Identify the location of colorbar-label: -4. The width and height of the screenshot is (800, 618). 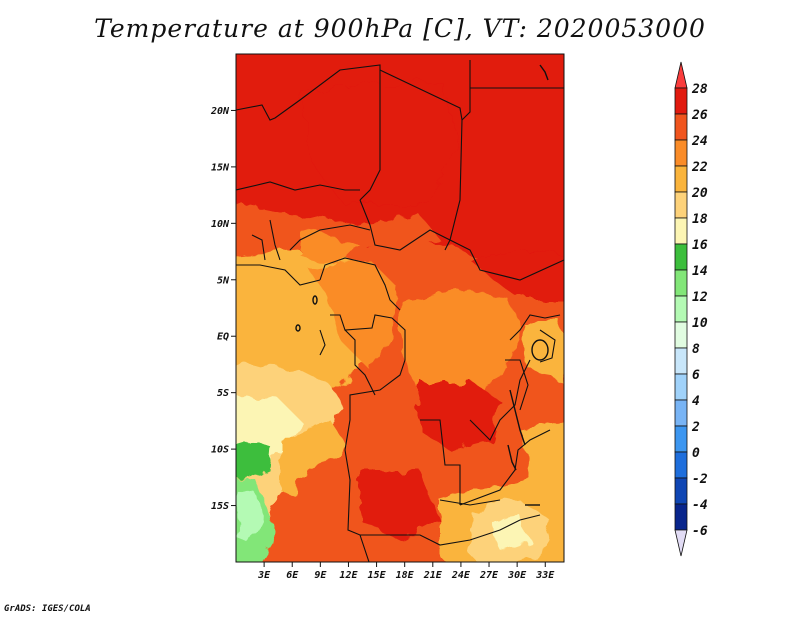
(700, 505).